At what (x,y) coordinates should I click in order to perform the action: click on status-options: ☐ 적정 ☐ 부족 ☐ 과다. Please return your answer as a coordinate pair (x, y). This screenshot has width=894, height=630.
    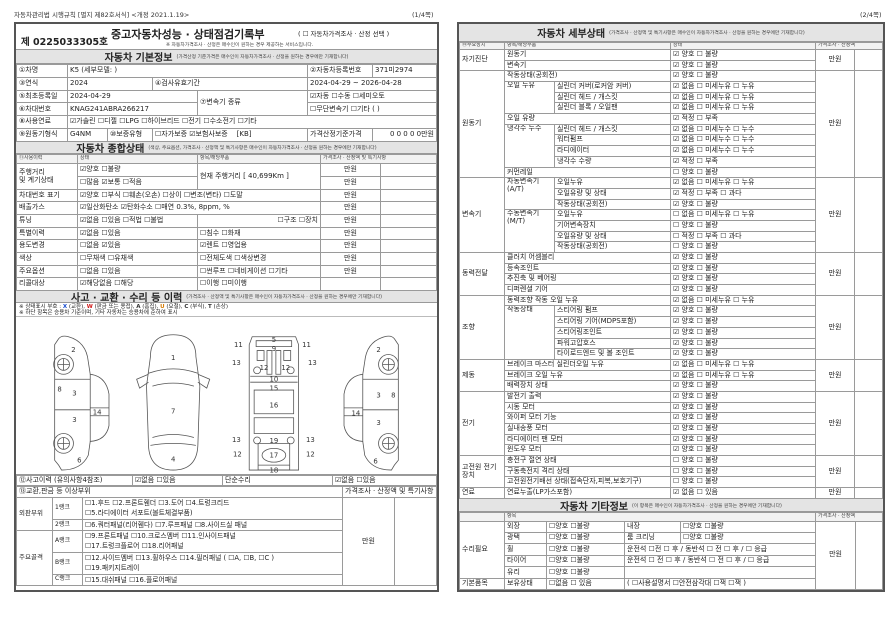
    Looking at the image, I should click on (743, 236).